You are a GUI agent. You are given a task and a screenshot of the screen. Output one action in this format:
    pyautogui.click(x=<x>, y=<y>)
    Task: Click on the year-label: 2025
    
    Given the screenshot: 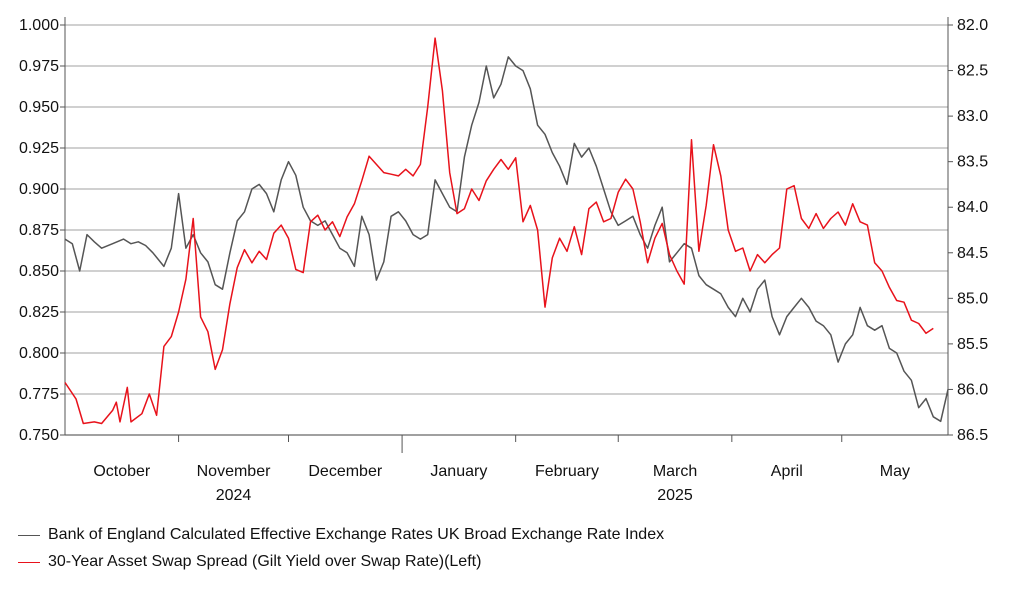 What is the action you would take?
    pyautogui.click(x=675, y=495)
    